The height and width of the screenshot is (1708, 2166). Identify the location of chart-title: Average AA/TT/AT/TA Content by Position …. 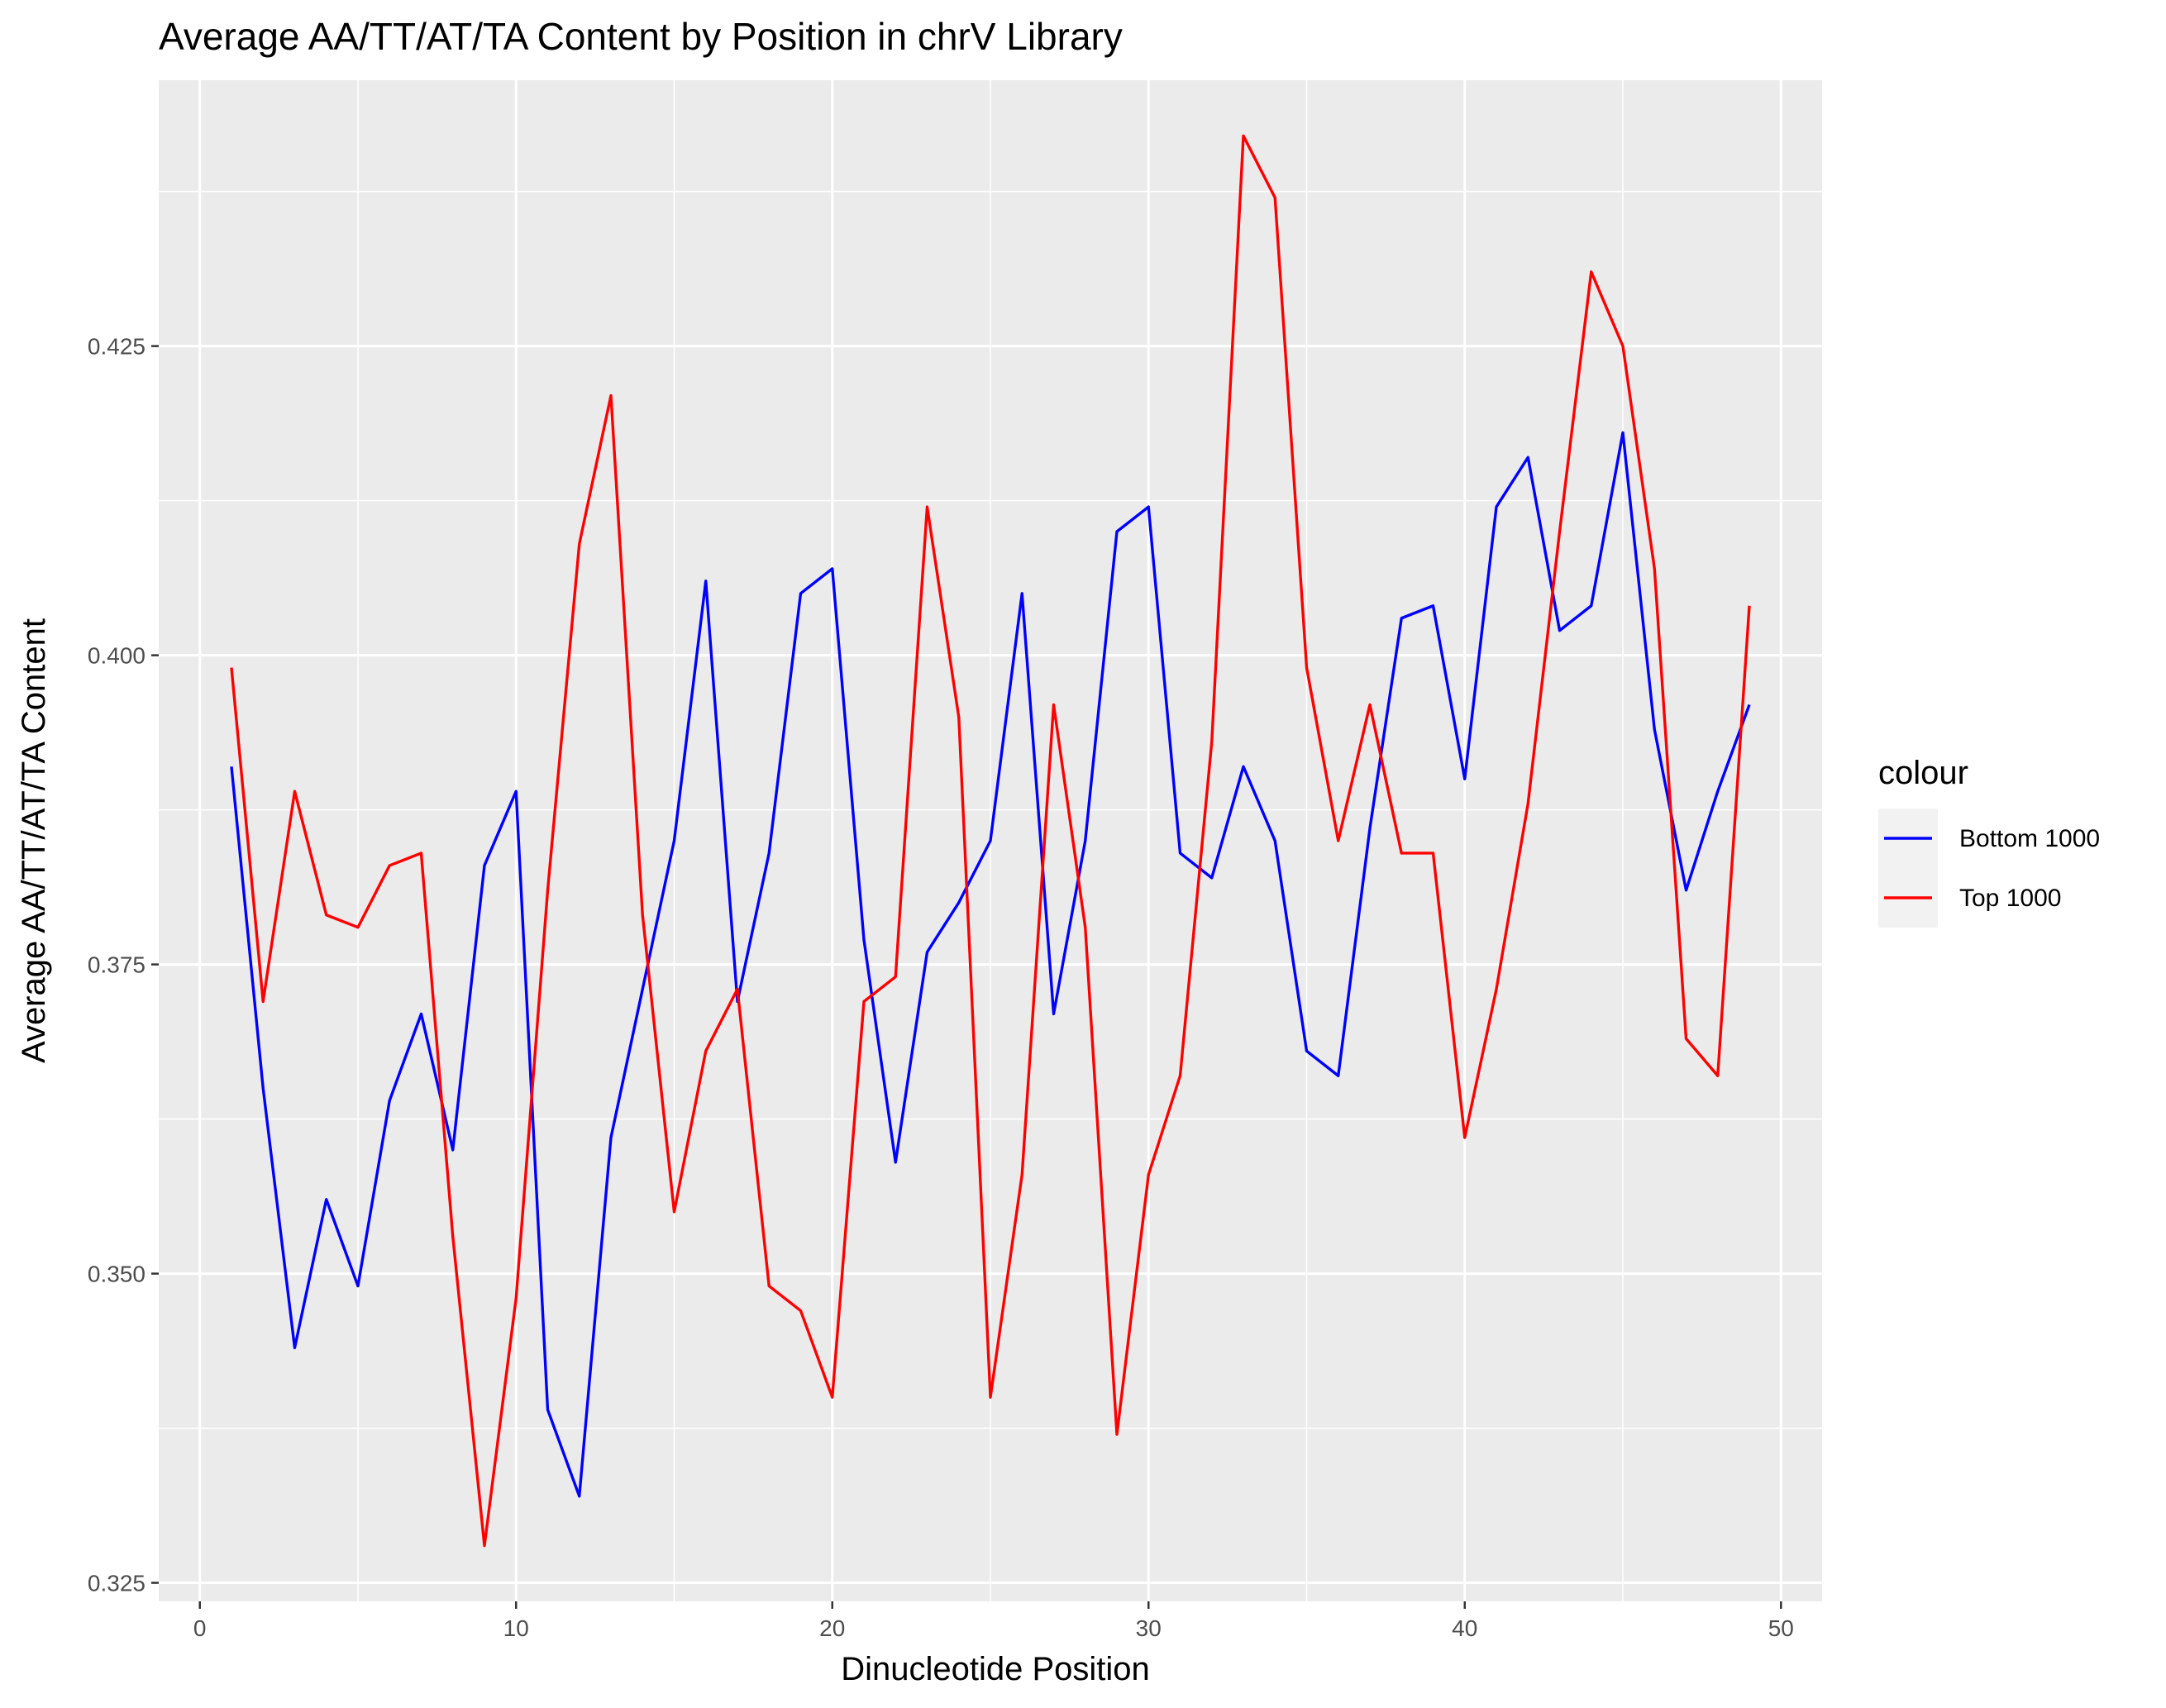
(641, 36).